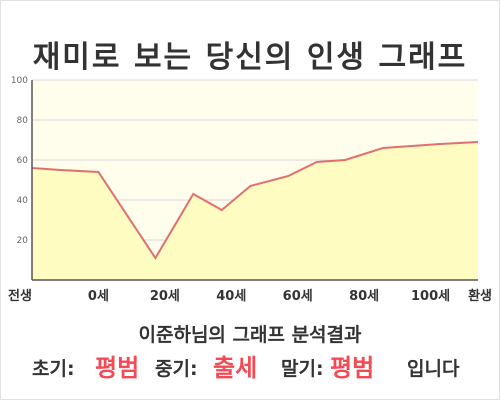 This screenshot has height=400, width=500. Describe the element at coordinates (23, 121) in the screenshot. I see `y-tick-label-80: 80` at that location.